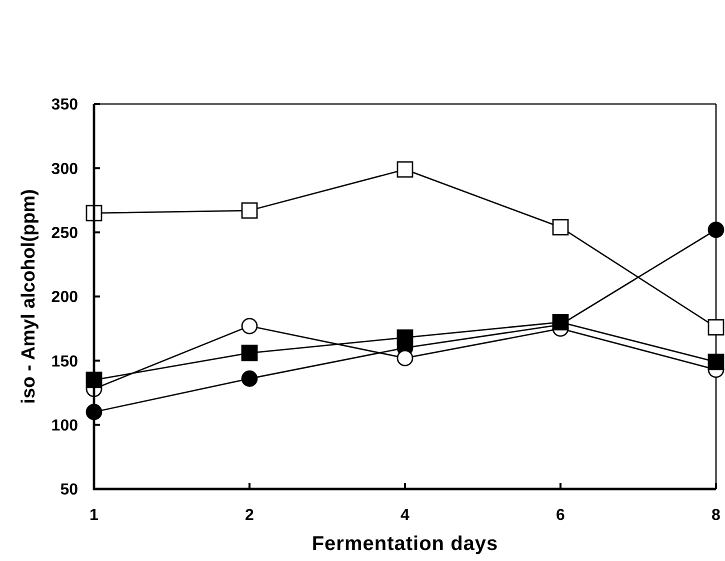 The height and width of the screenshot is (561, 725). What do you see at coordinates (561, 515) in the screenshot?
I see `x-tick-label: 6` at bounding box center [561, 515].